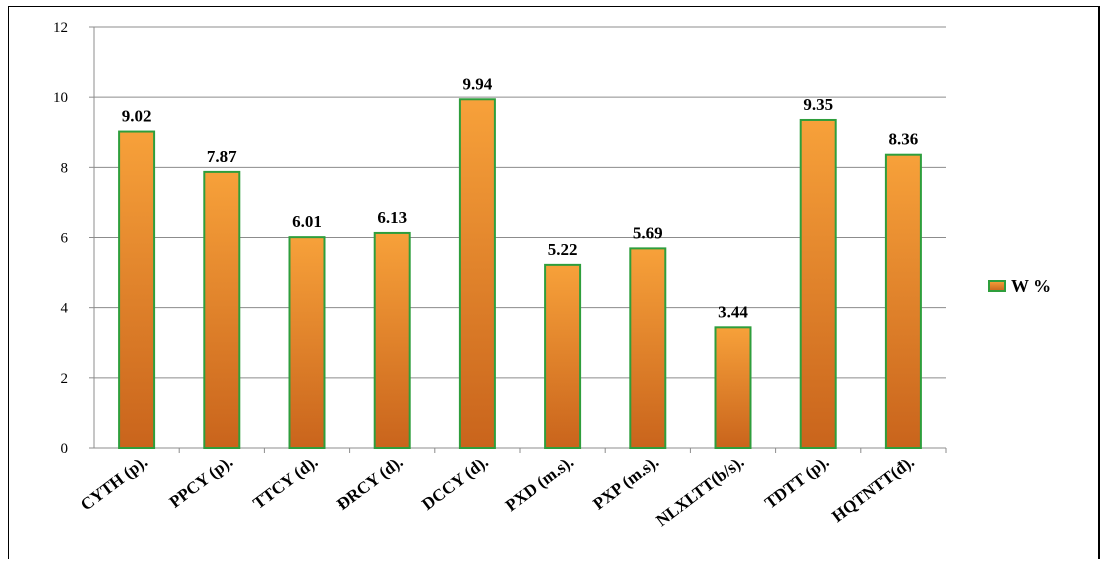  I want to click on x-tick-label: DCCY (d)., so click(455, 483).